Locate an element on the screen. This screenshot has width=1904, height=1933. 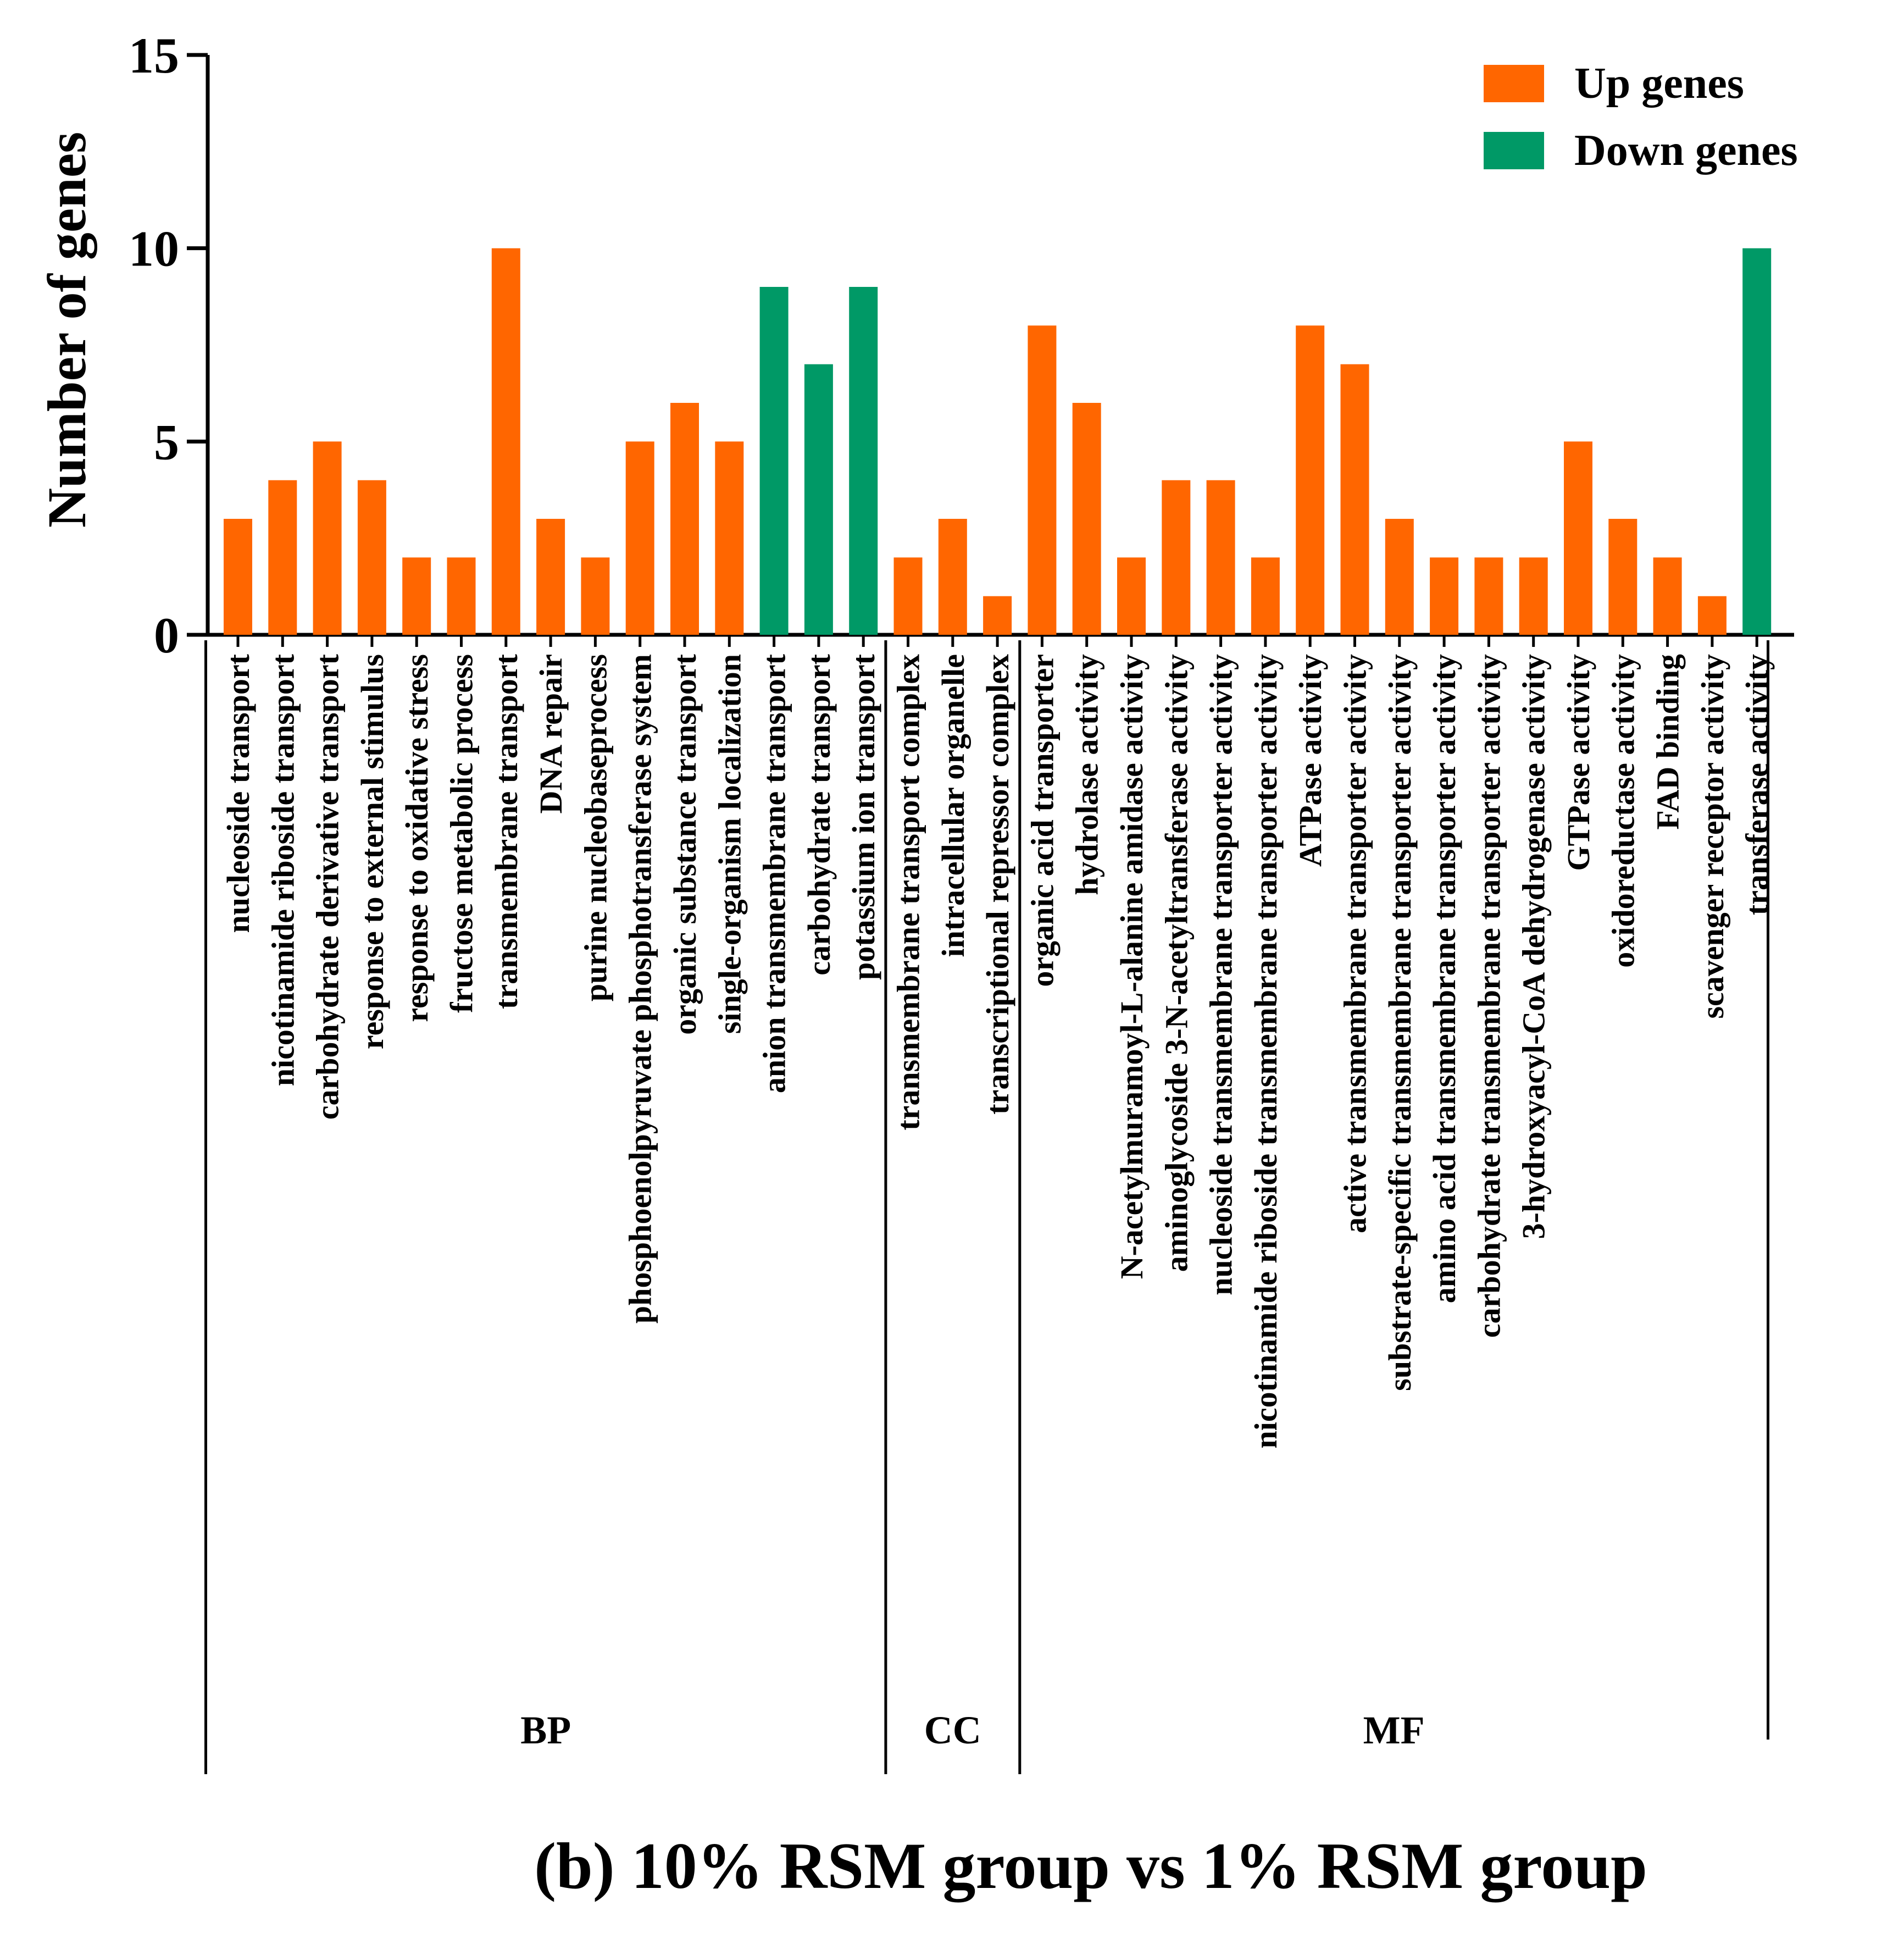
category-label: transcriptional repressor complex is located at coordinates (997, 884).